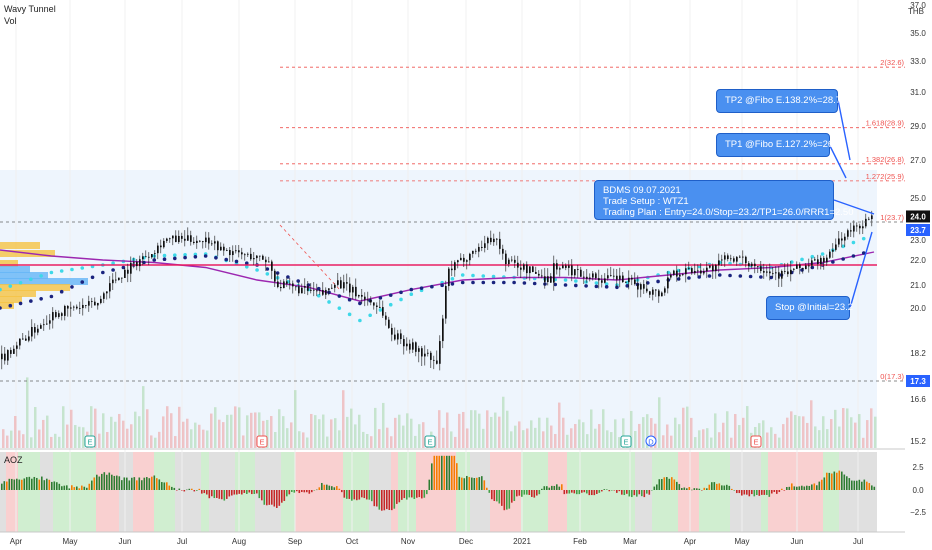 This screenshot has width=932, height=550. Describe the element at coordinates (918, 353) in the screenshot. I see `price-tick-label: 18.2` at that location.